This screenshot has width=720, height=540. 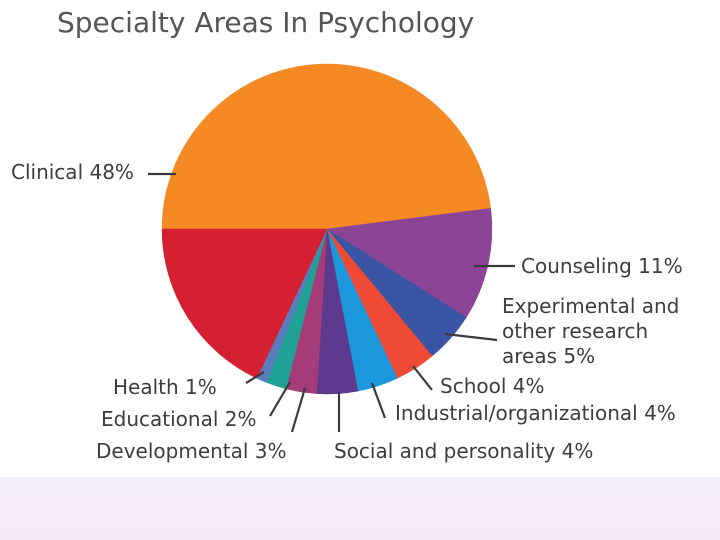 I want to click on pie-slice-clinical, so click(x=326, y=146).